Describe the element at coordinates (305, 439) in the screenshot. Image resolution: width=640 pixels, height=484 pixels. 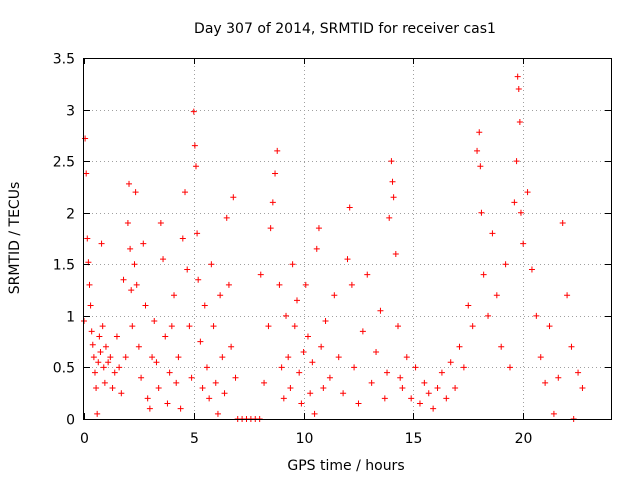
I see `x-tick-label: 10` at that location.